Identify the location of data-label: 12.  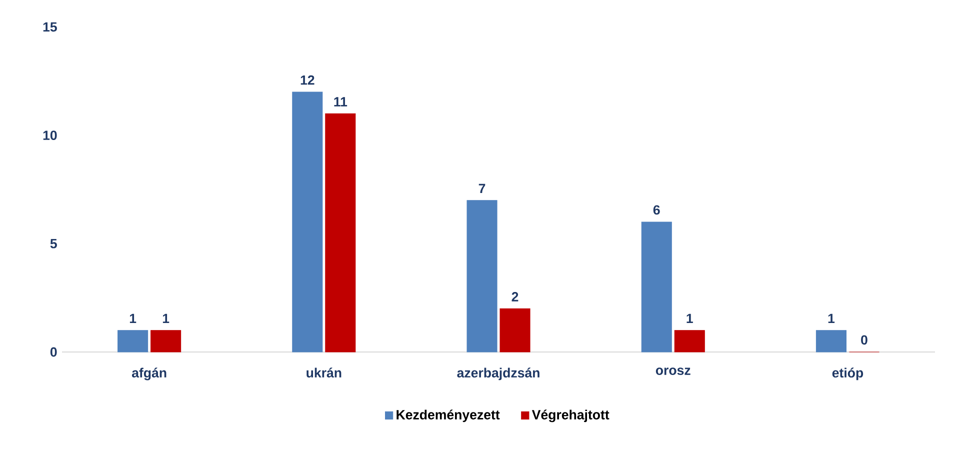
(307, 80).